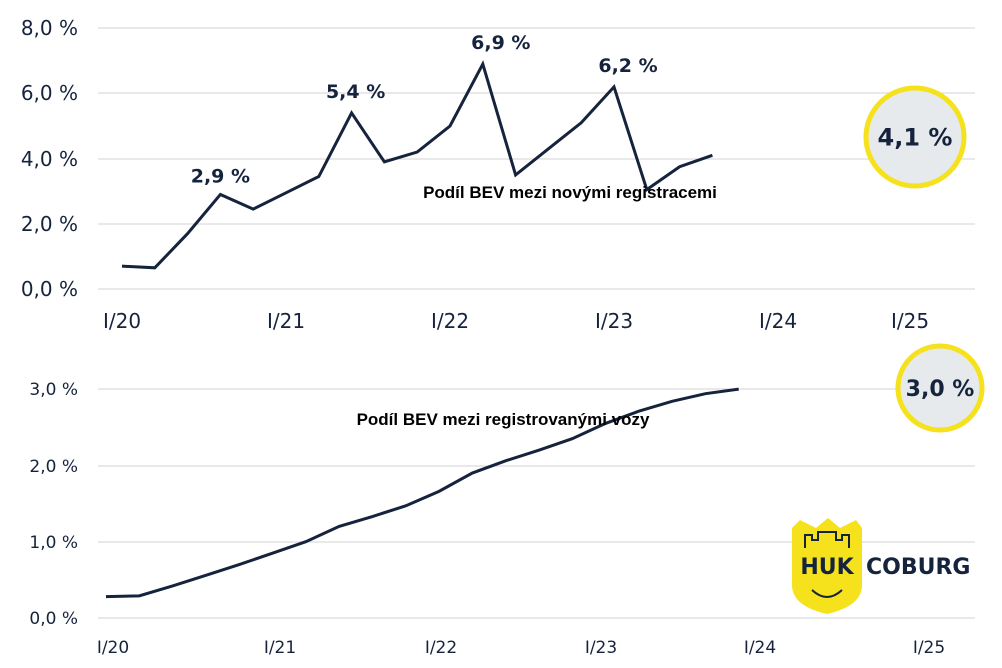 The image size is (1002, 668). I want to click on y-tick-label: 6,0 %, so click(49, 93).